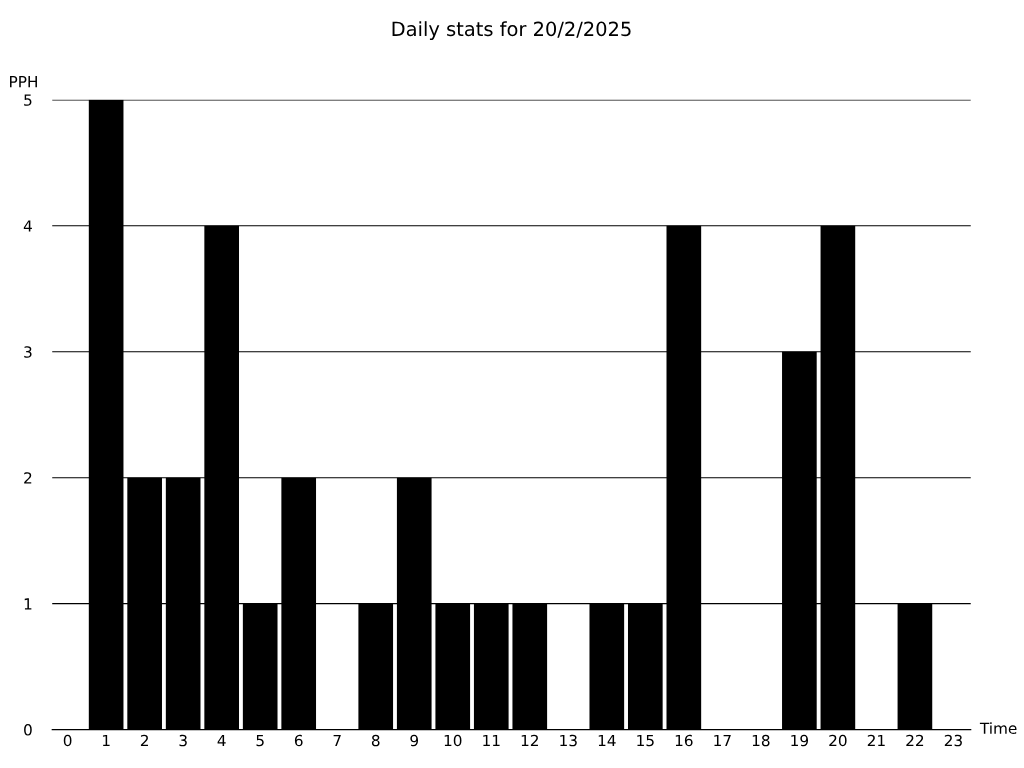 The width and height of the screenshot is (1024, 768). What do you see at coordinates (511, 30) in the screenshot?
I see `chart-title: Daily stats for 20/2/2025` at bounding box center [511, 30].